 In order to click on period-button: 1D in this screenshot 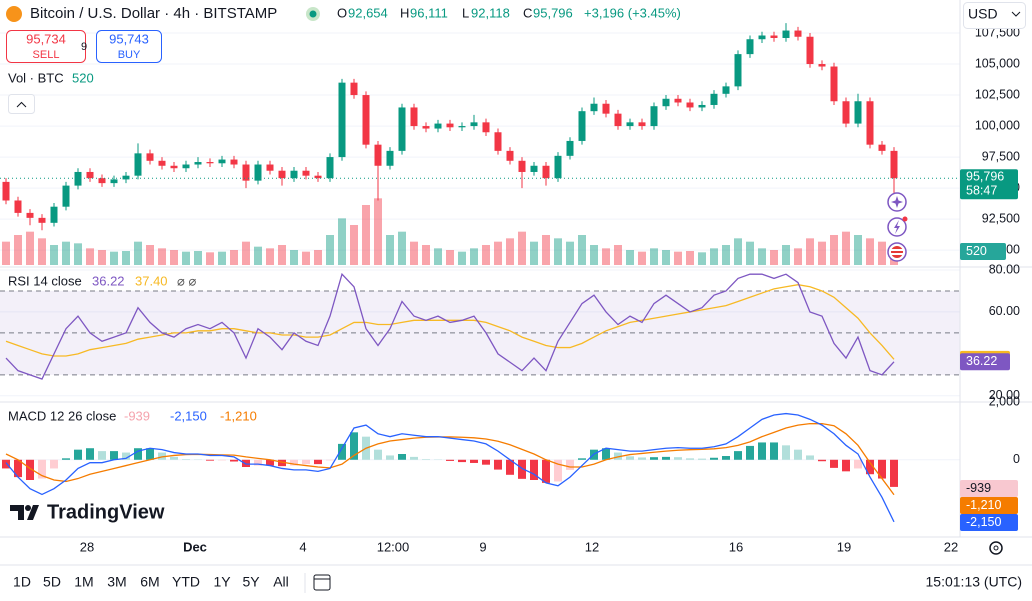, I will do `click(22, 582)`.